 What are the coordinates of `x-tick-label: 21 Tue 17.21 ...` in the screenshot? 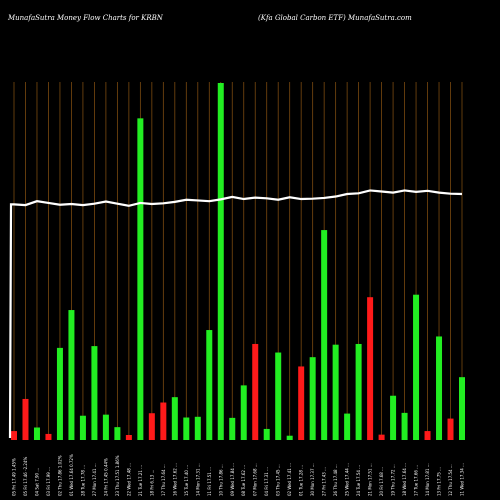 It's located at (140, 480).